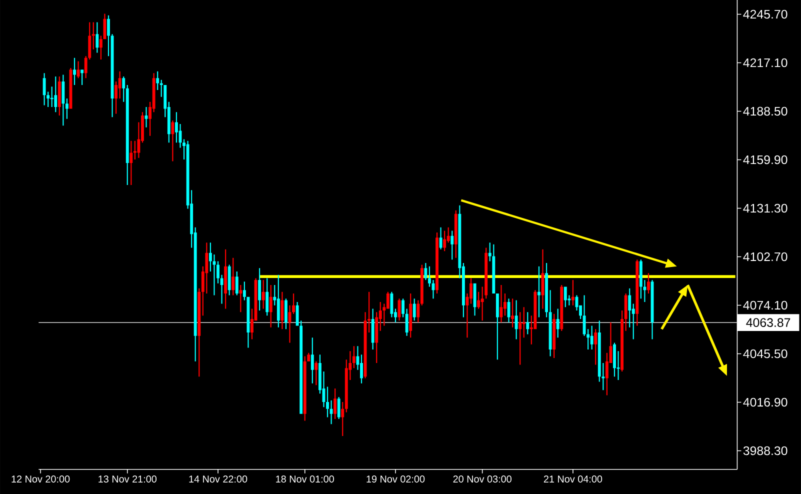 Image resolution: width=801 pixels, height=494 pixels. I want to click on y-tick-label: 4016.90, so click(765, 402).